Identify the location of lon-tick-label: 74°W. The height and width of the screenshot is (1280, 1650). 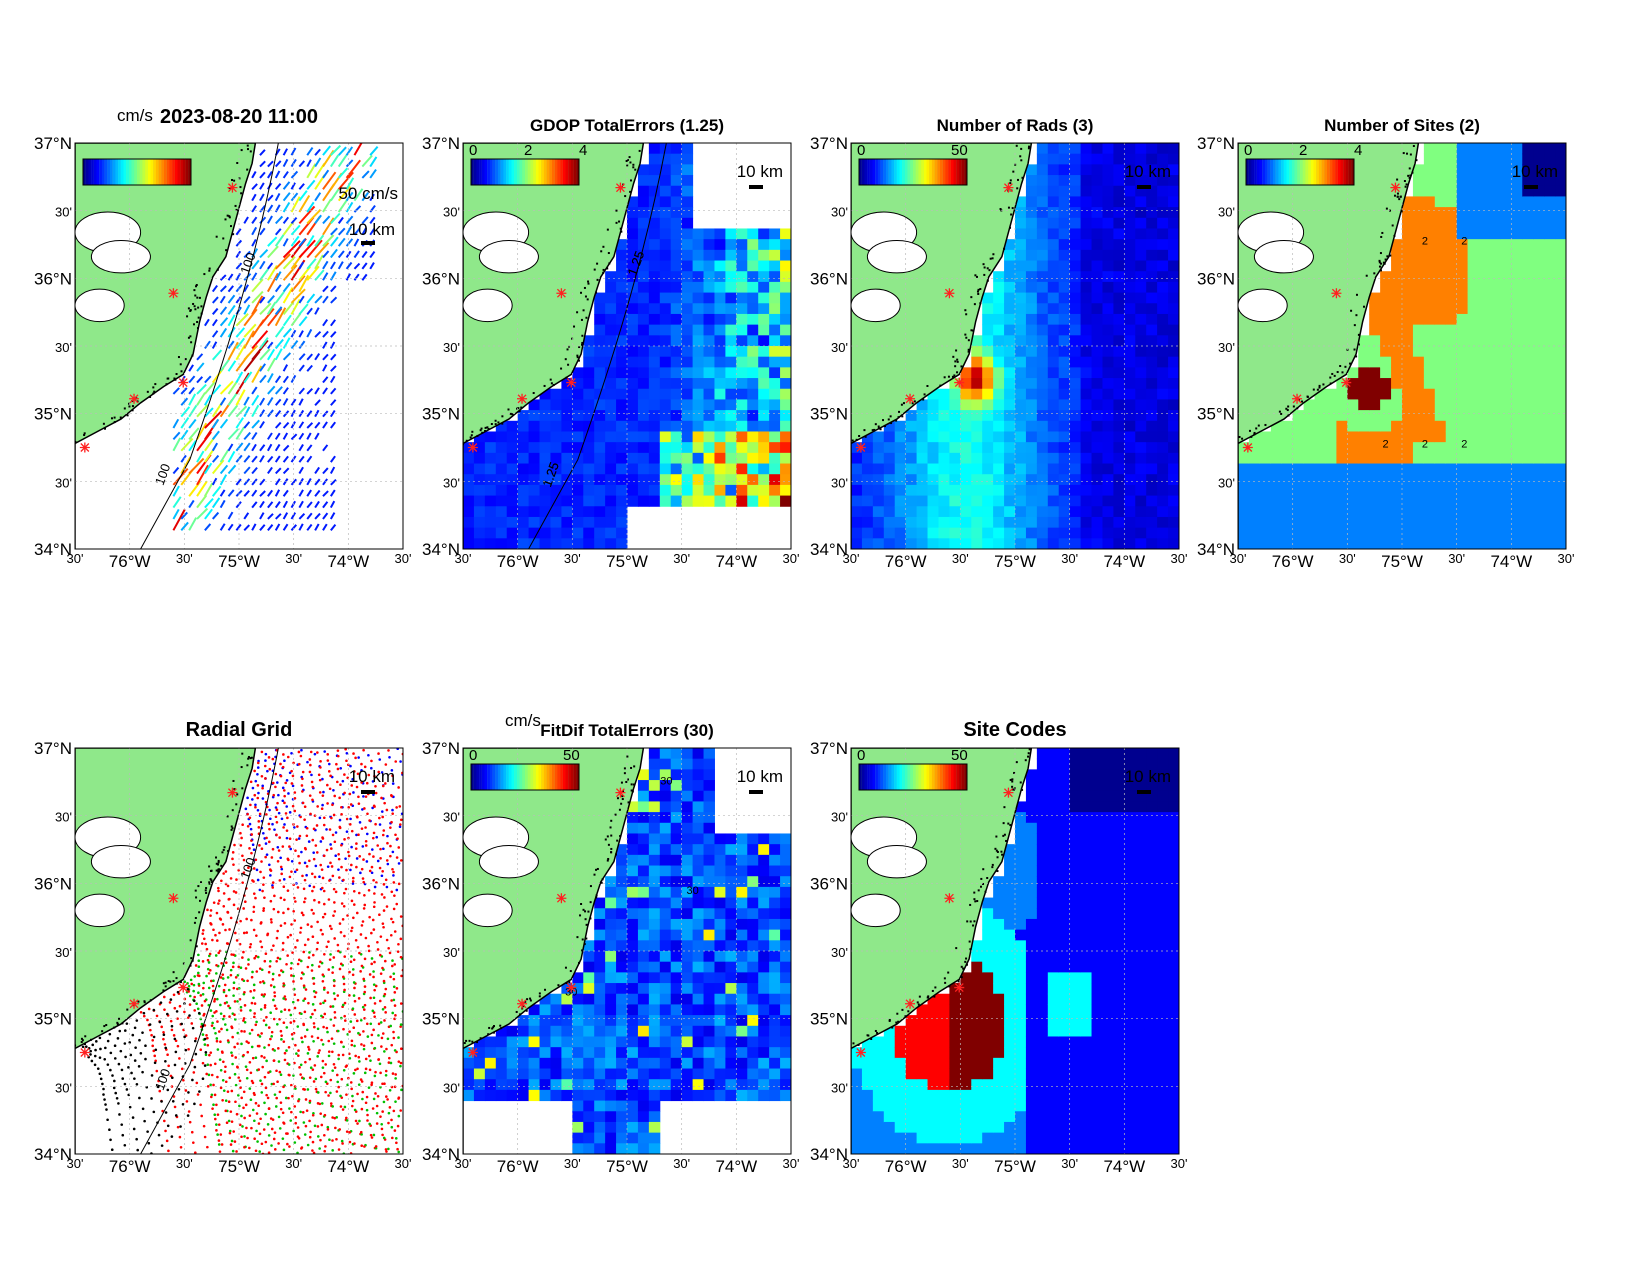
(1511, 561).